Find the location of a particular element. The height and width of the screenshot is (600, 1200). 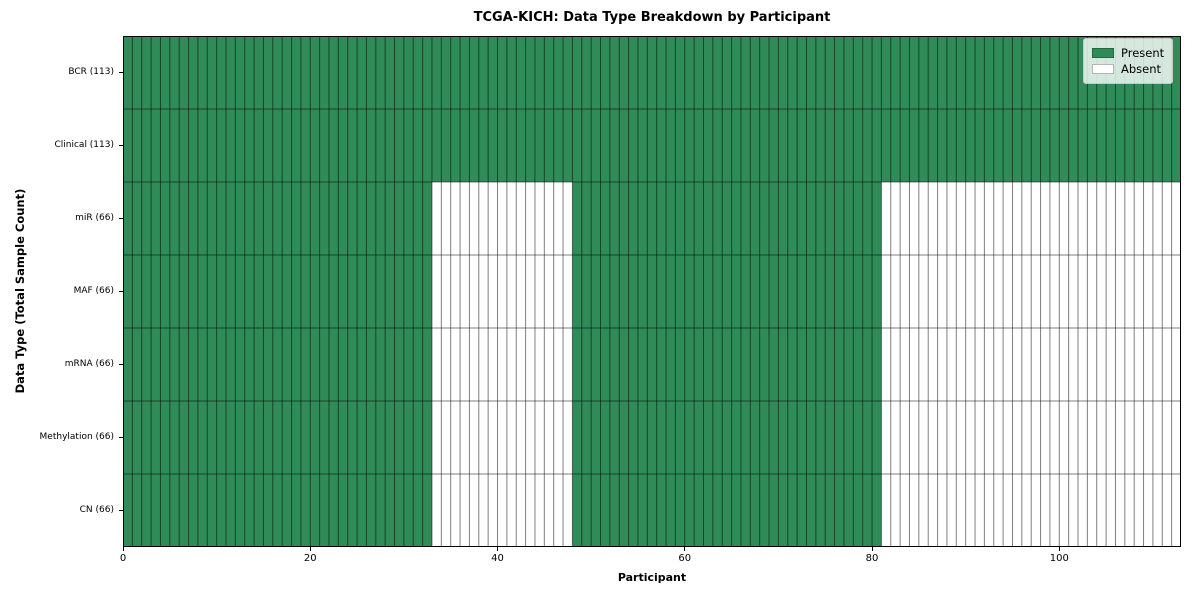

y-tick-label: miR (66) is located at coordinates (94, 218).